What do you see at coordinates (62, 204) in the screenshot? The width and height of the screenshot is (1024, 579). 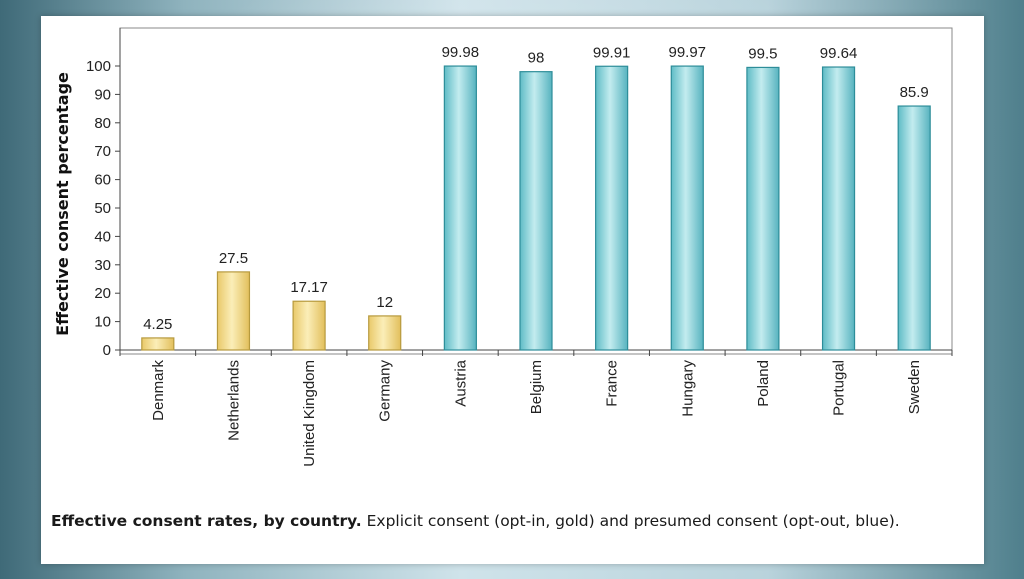 I see `y-axis-label: Effective consent percentage` at bounding box center [62, 204].